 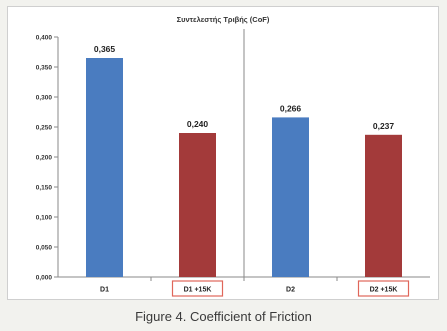 What do you see at coordinates (291, 108) in the screenshot?
I see `data-label: 0,266` at bounding box center [291, 108].